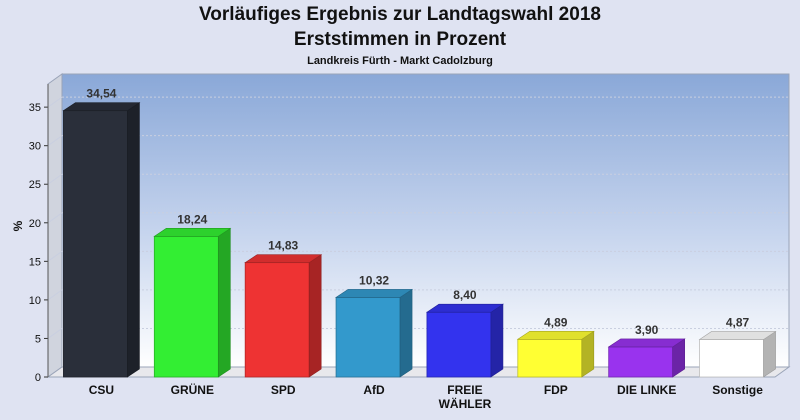 This screenshot has height=420, width=800. I want to click on bar-die-linke, so click(646, 358).